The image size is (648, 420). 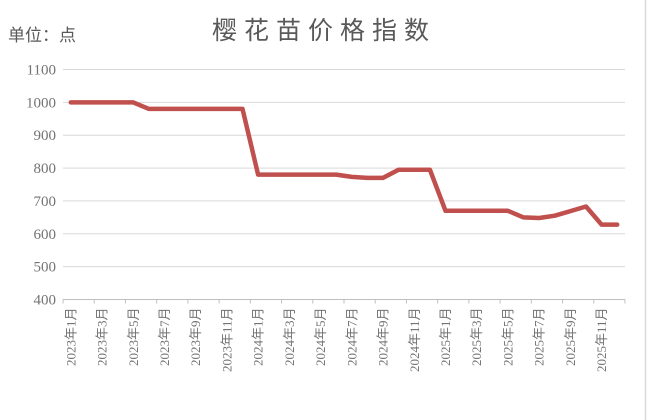 What do you see at coordinates (45, 301) in the screenshot?
I see `y-axis-tick-label: 400` at bounding box center [45, 301].